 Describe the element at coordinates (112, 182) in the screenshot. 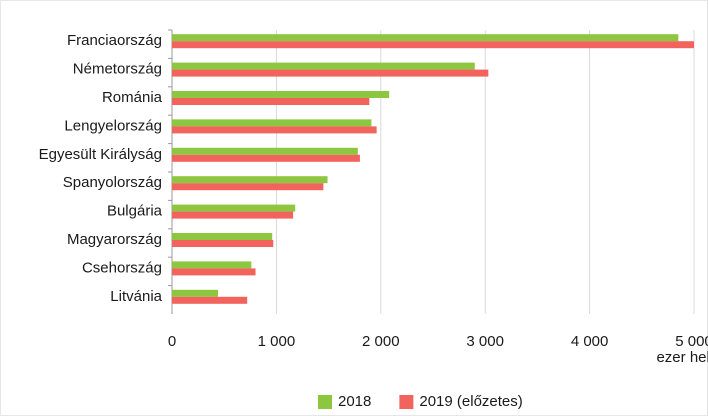

I see `y-tick-label: Spanyolország` at that location.